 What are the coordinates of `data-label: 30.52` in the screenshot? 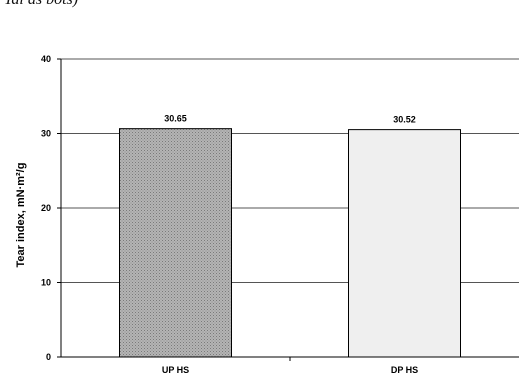 It's located at (404, 120).